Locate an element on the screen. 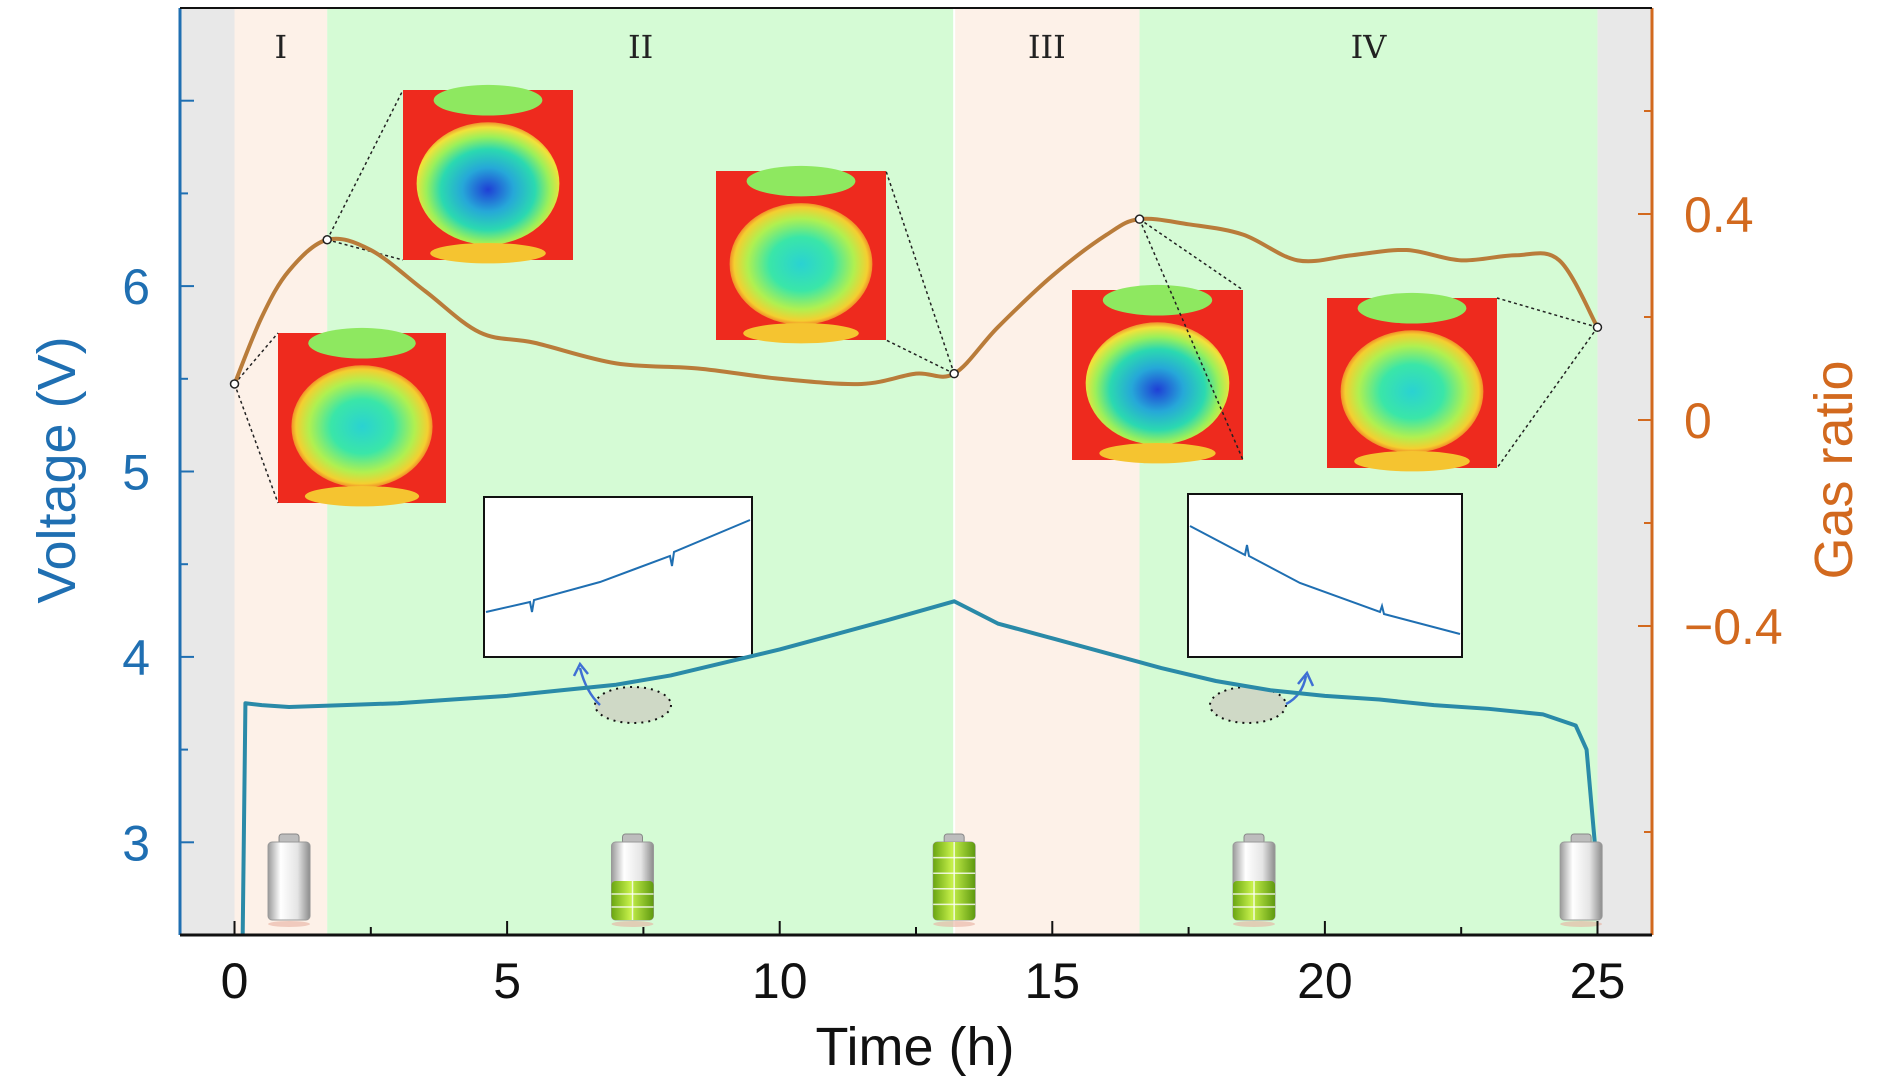  zoom-charge-trace is located at coordinates (618, 566).